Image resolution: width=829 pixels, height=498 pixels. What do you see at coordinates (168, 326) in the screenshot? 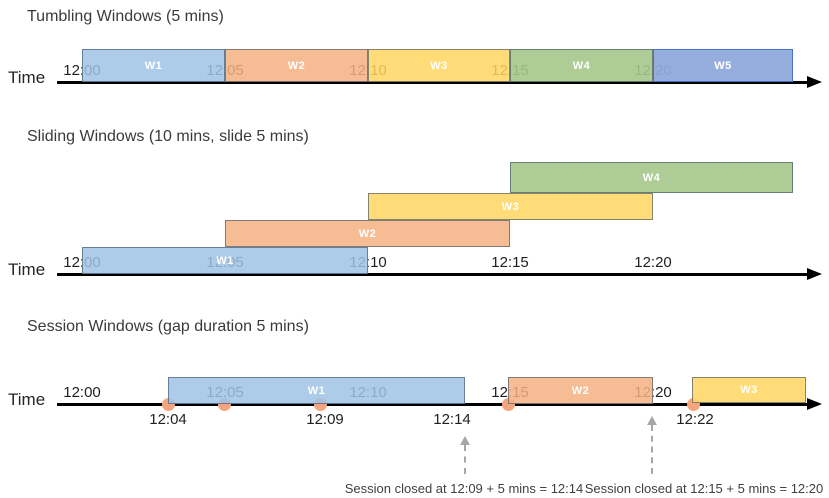
I see `section-title: Session Windows (gap duration 5 mins)` at bounding box center [168, 326].